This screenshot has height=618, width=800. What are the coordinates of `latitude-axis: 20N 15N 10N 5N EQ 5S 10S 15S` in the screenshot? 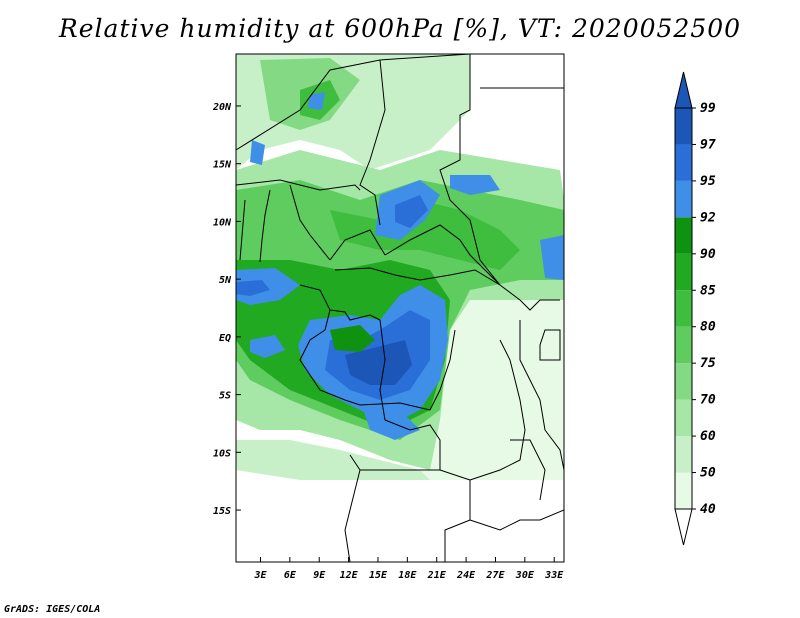 It's located at (226, 309).